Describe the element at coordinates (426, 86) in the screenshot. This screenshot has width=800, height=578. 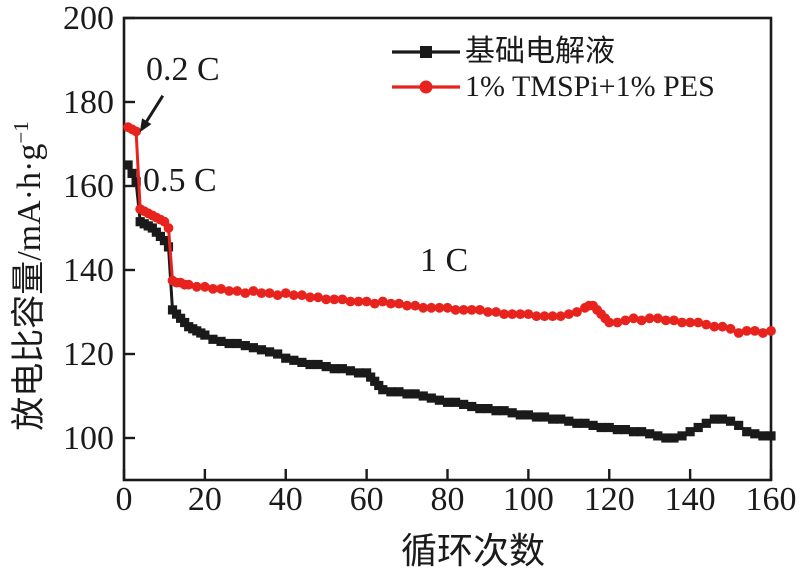
I see `legend-marker-red-circle-icon` at that location.